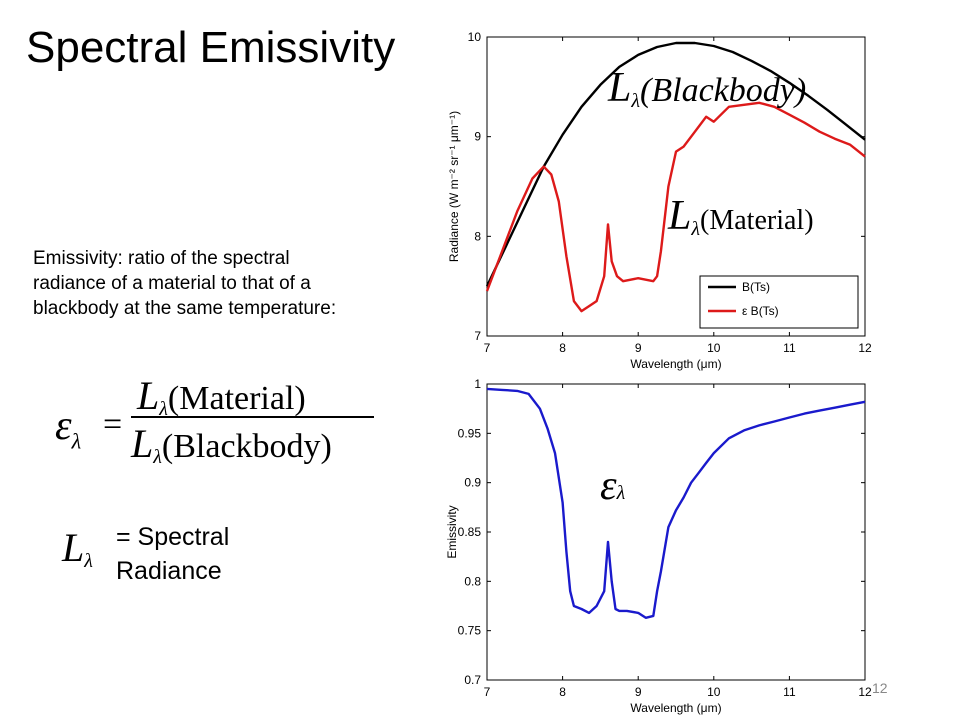  Describe the element at coordinates (472, 581) in the screenshot. I see `y-tick-label: 0.8` at that location.